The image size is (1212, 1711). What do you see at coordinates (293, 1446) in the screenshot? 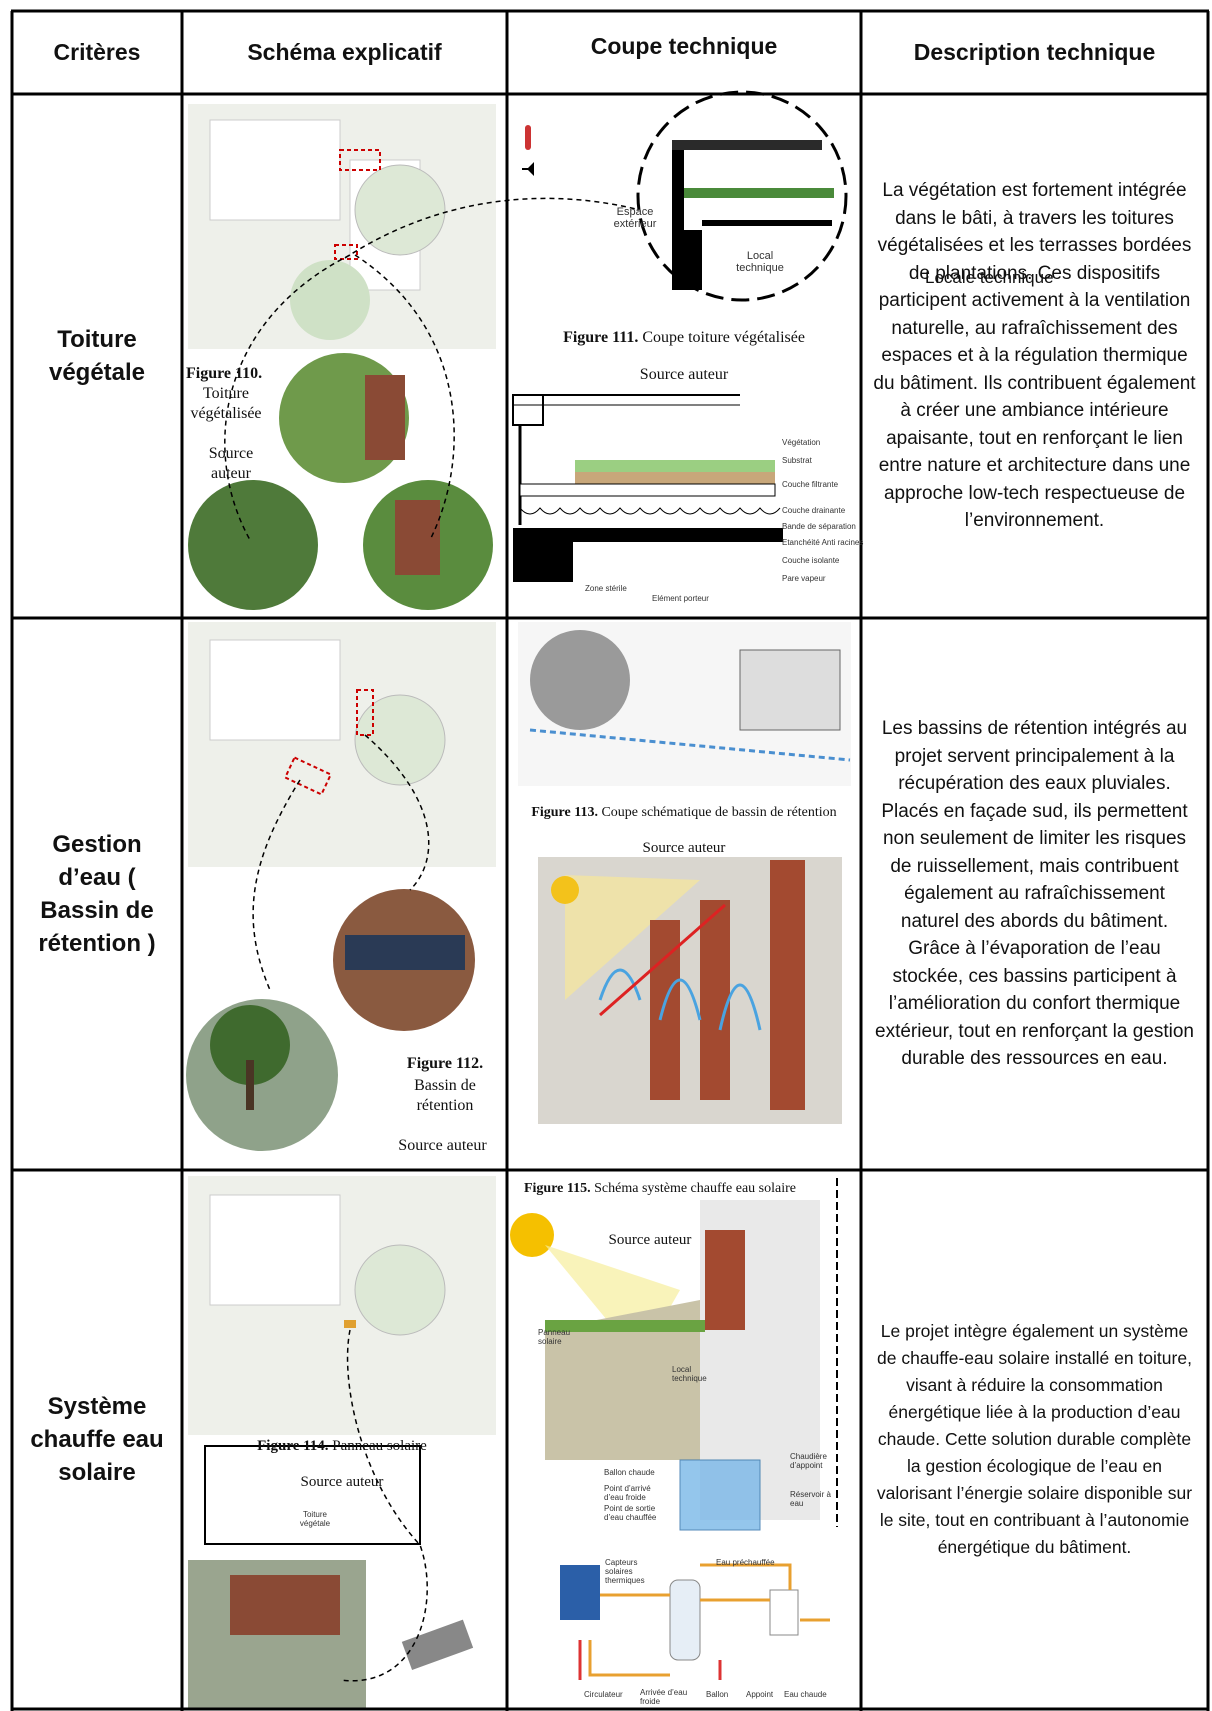
I see `figure-number: Figure 114.` at bounding box center [293, 1446].